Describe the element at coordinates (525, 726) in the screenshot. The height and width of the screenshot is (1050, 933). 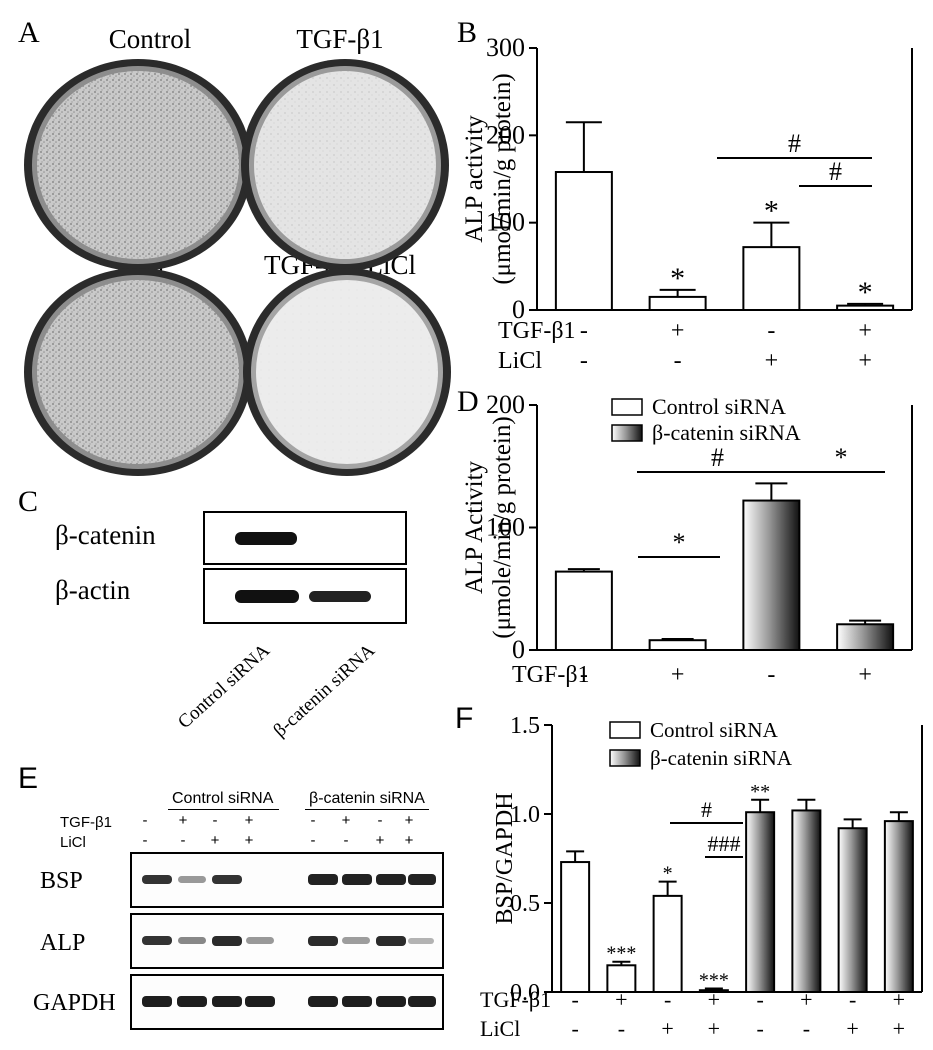
I see `y-tick-label: 1.5` at that location.